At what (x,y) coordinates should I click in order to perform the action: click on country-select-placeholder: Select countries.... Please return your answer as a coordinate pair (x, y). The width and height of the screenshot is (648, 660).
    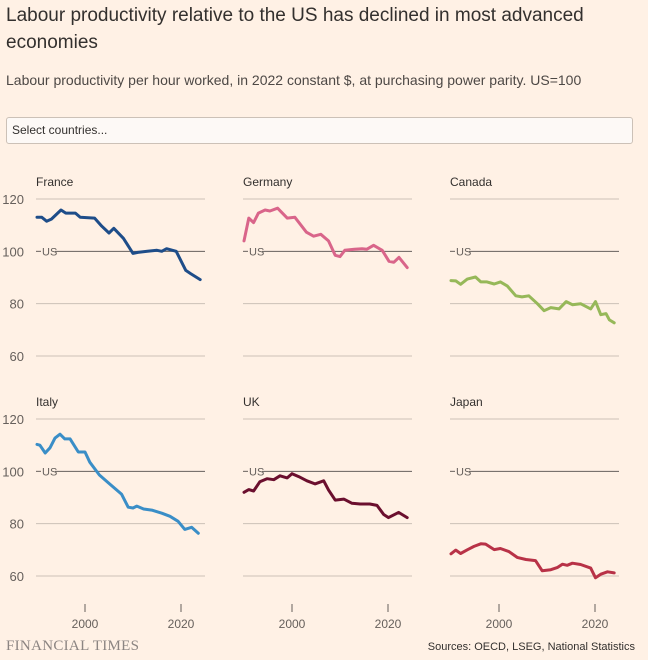
    Looking at the image, I should click on (60, 130).